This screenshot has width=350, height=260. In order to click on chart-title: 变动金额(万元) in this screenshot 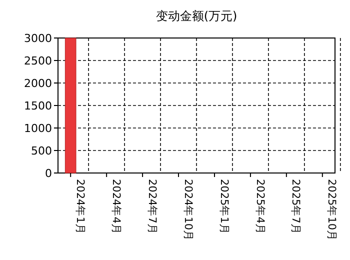, I will do `click(197, 16)`.